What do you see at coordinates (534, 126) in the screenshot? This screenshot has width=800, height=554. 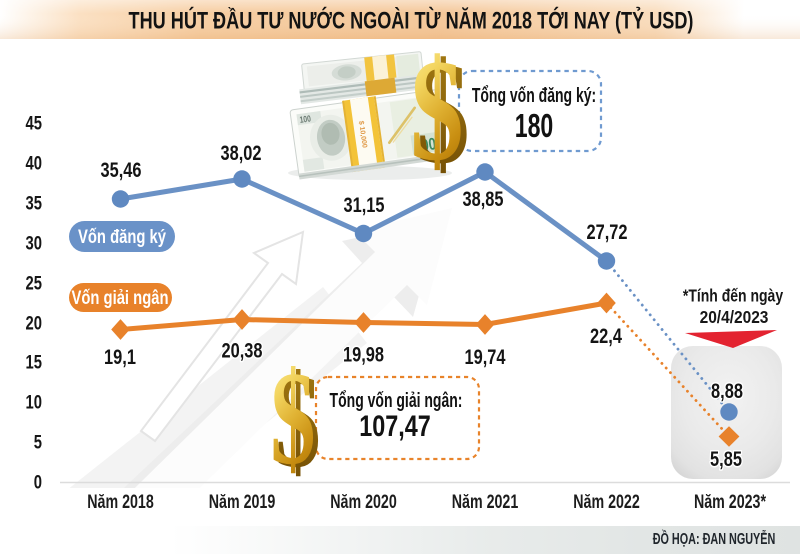 I see `svg-text: 180` at bounding box center [534, 126].